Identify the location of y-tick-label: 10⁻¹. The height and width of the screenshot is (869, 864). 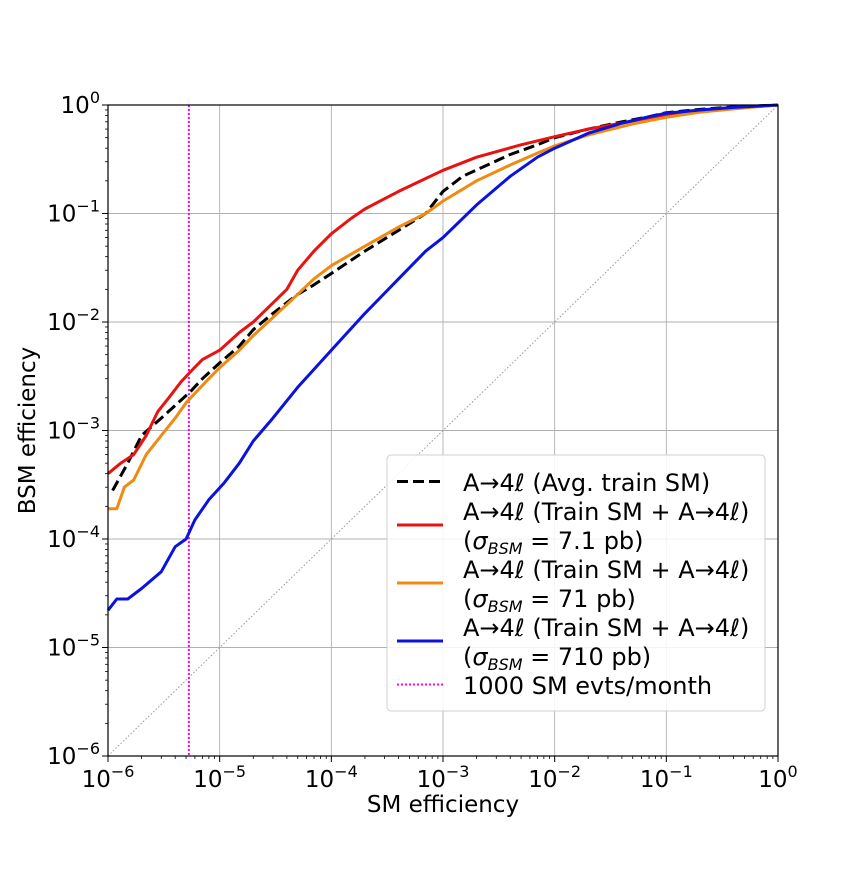
(73, 212).